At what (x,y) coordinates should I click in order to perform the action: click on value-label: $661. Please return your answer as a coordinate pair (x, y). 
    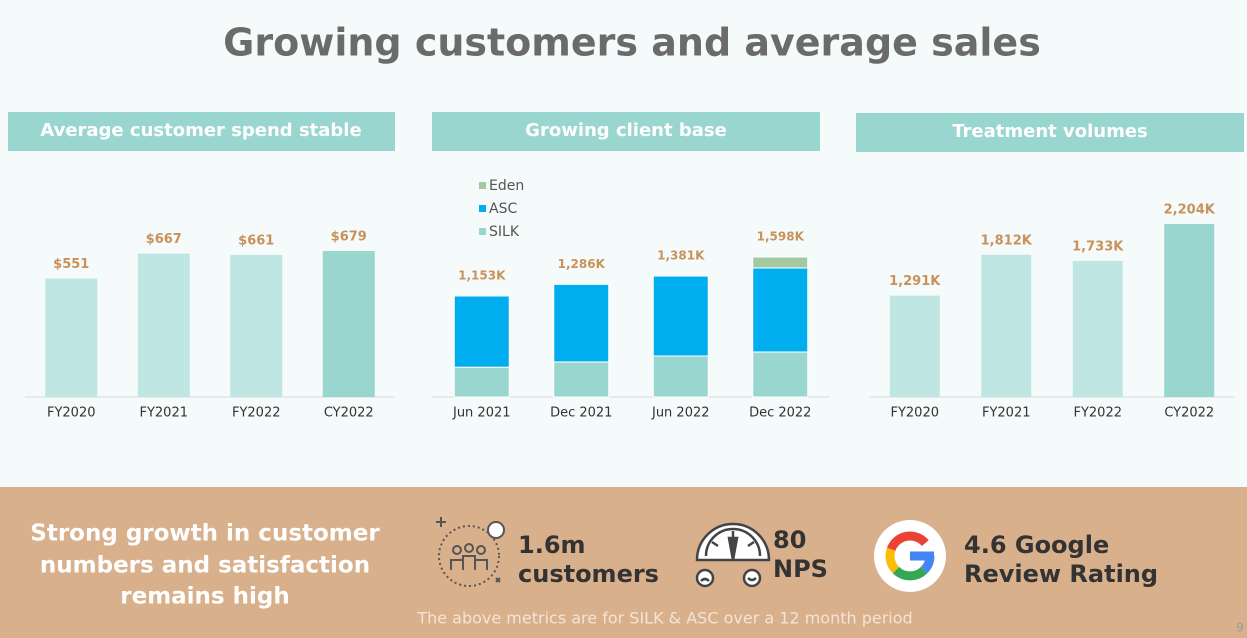
    Looking at the image, I should click on (256, 240).